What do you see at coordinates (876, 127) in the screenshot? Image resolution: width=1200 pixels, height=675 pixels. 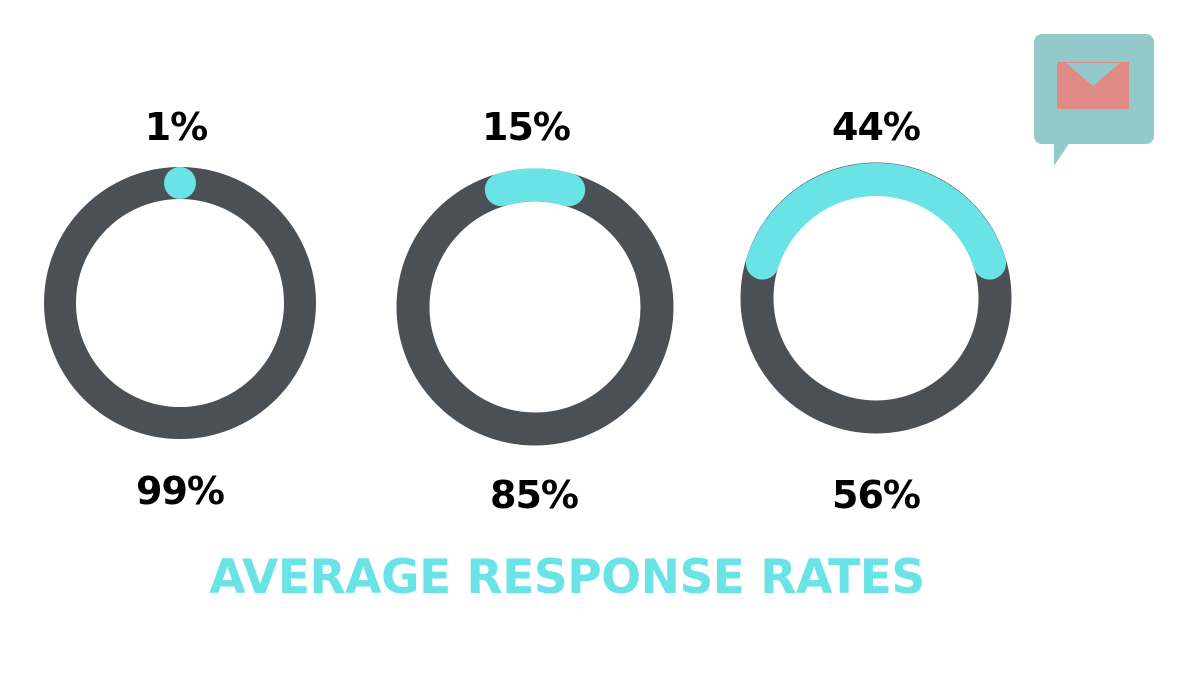 I see `donut-3-top-label: 44%` at bounding box center [876, 127].